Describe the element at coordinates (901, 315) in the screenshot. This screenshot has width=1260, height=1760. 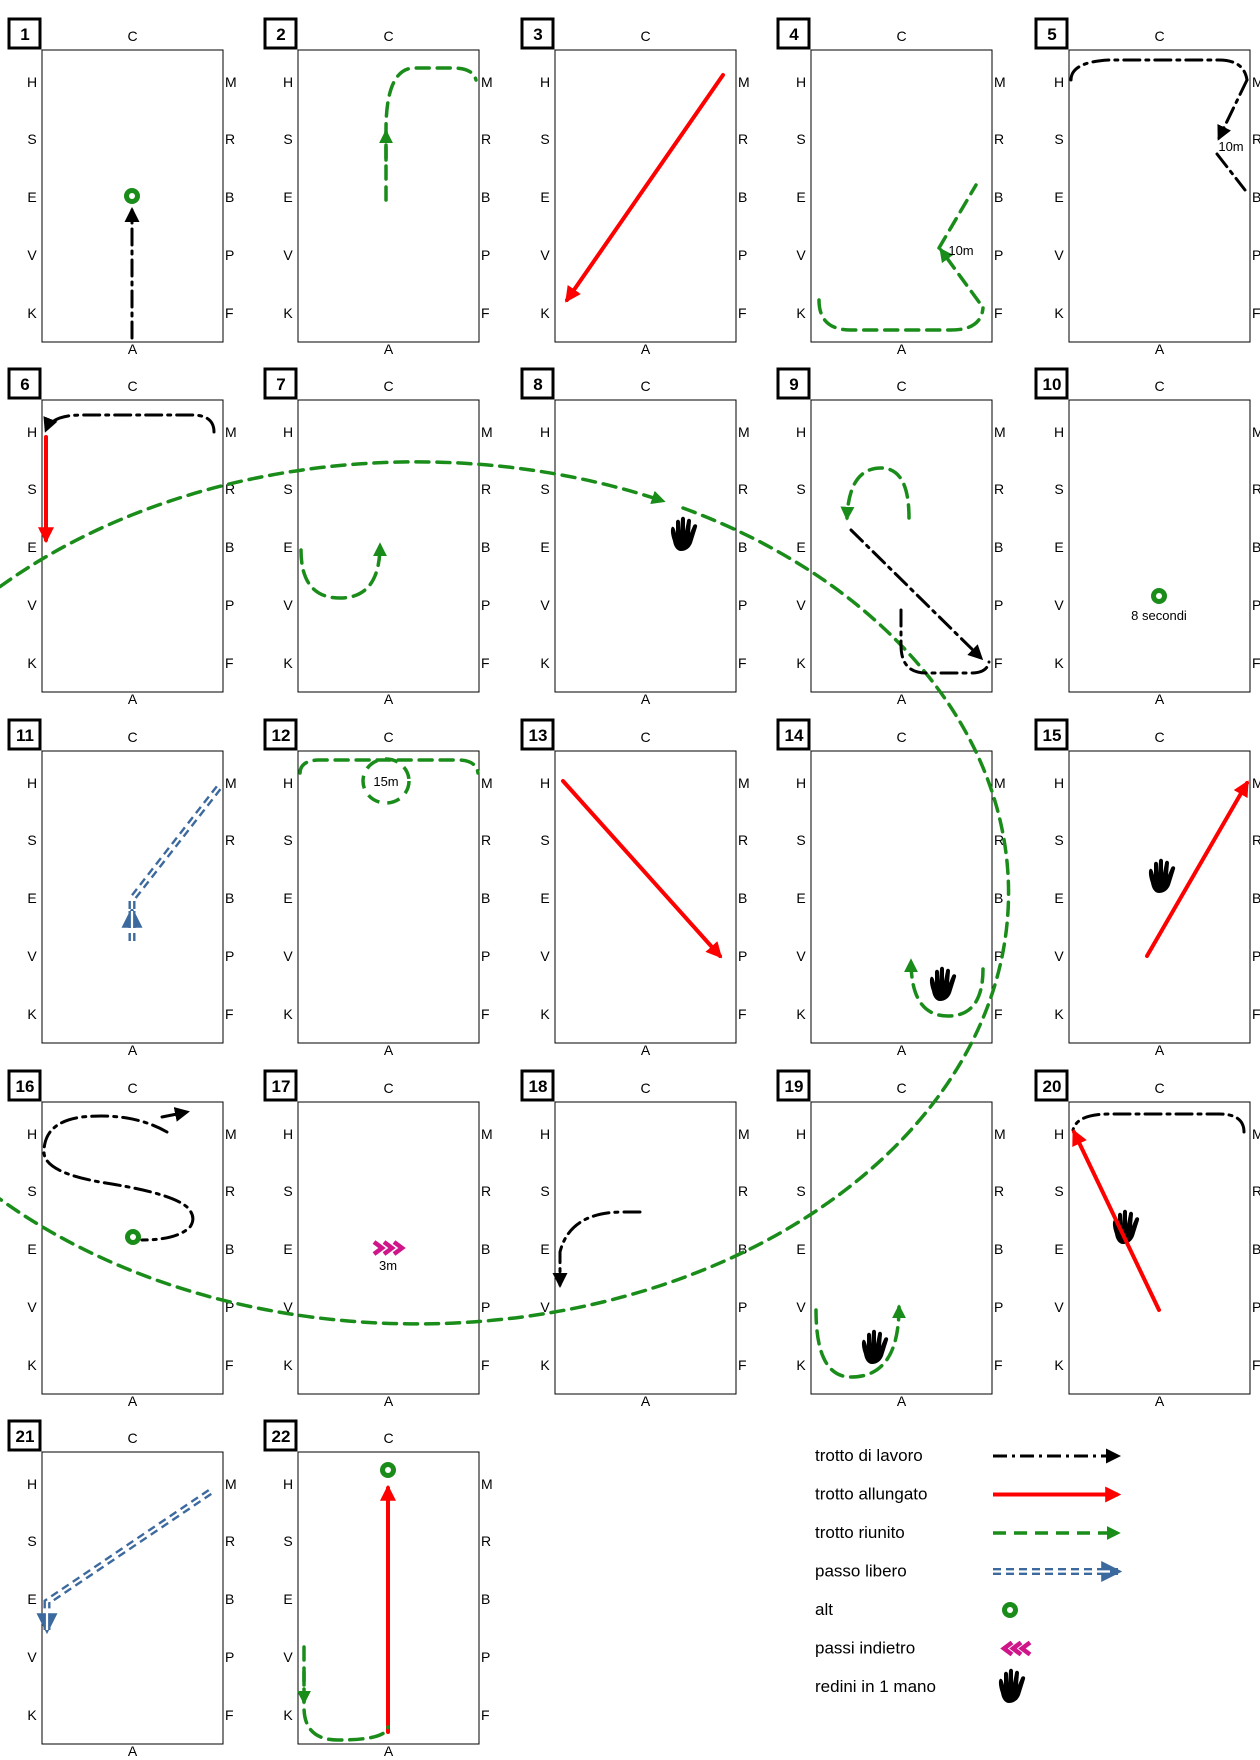
I see `collected-trot-base` at that location.